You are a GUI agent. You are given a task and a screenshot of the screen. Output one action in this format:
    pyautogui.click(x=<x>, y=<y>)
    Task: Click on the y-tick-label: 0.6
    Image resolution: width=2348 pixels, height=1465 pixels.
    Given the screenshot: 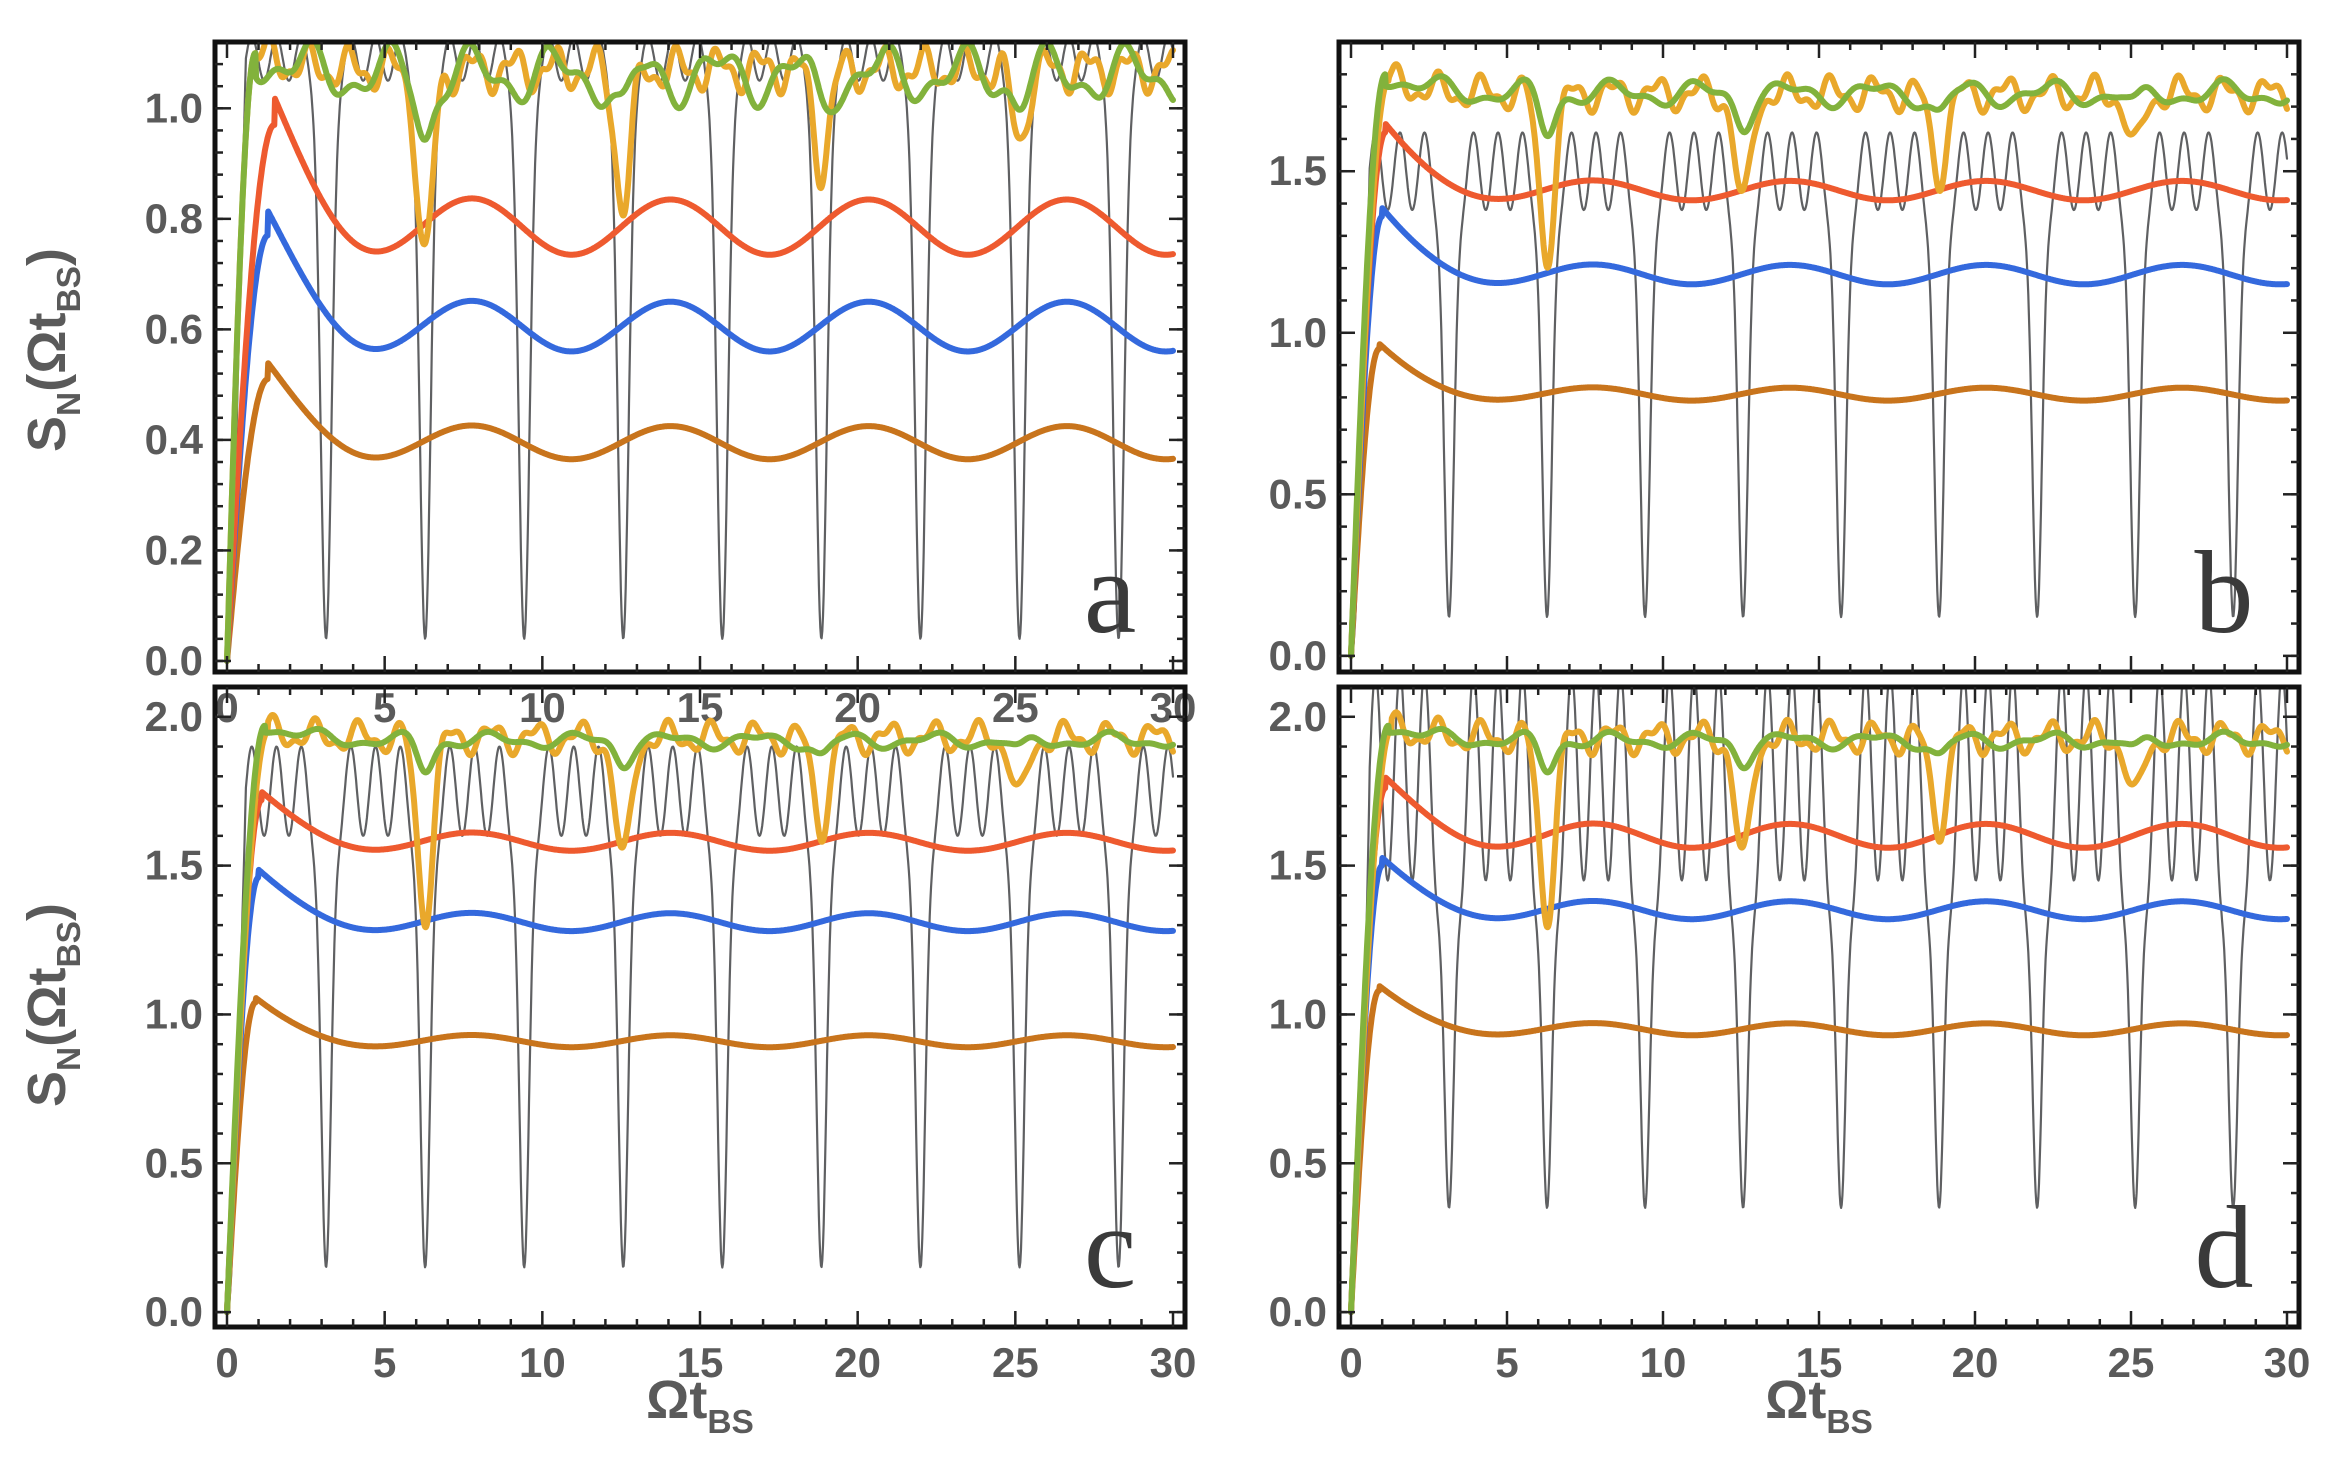 What is the action you would take?
    pyautogui.click(x=174, y=328)
    